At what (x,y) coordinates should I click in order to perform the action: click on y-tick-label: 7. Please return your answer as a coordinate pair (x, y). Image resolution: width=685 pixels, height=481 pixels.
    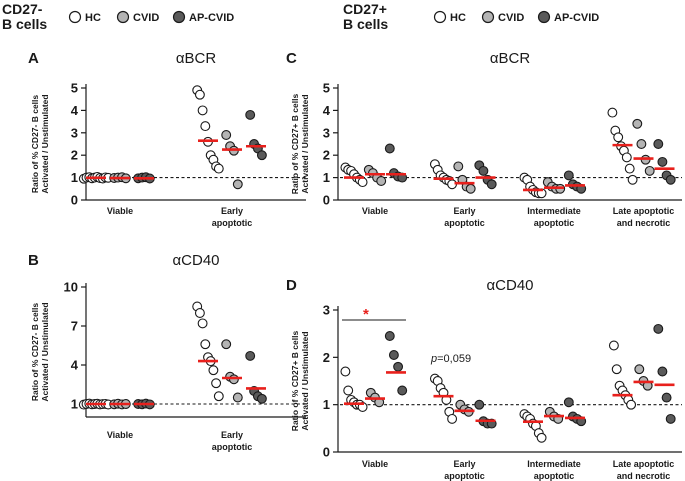
    Looking at the image, I should click on (74, 326).